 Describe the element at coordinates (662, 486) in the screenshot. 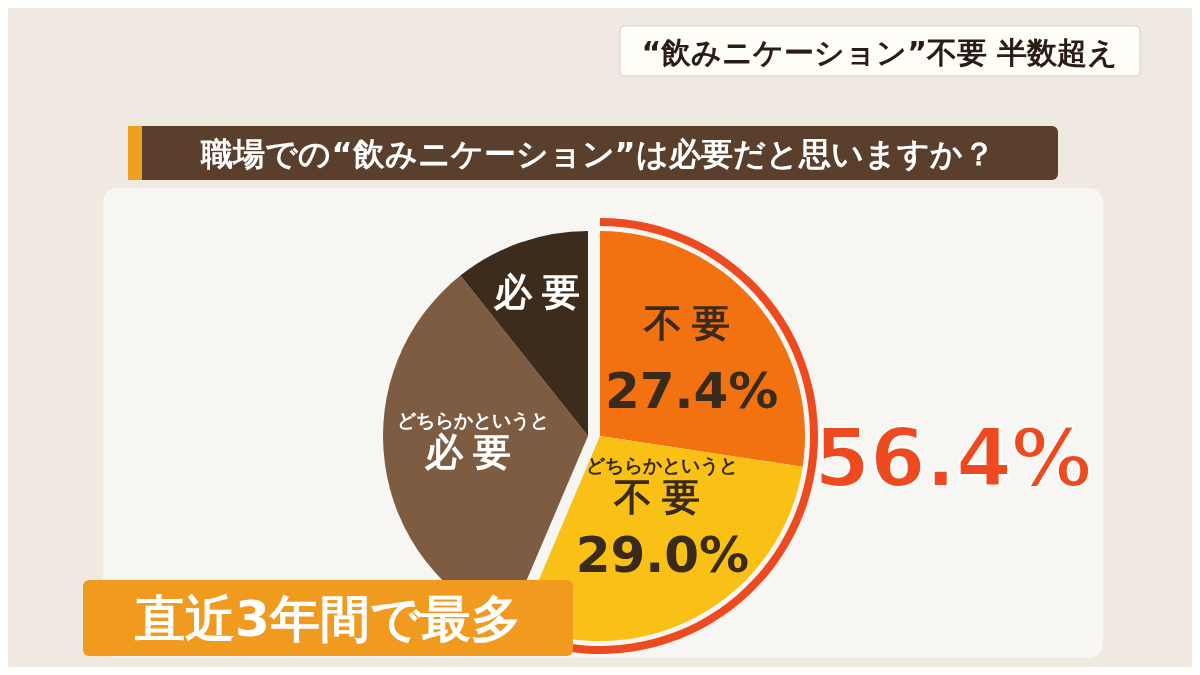

I see `slice-label: どちらかというと不要` at that location.